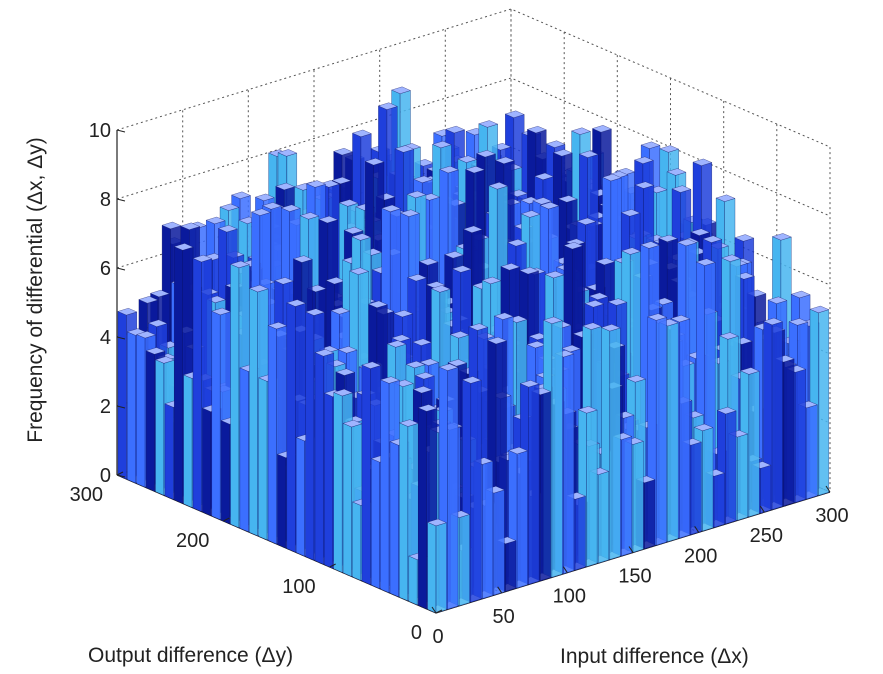 Image resolution: width=883 pixels, height=674 pixels. I want to click on x-tick-label: 50, so click(504, 617).